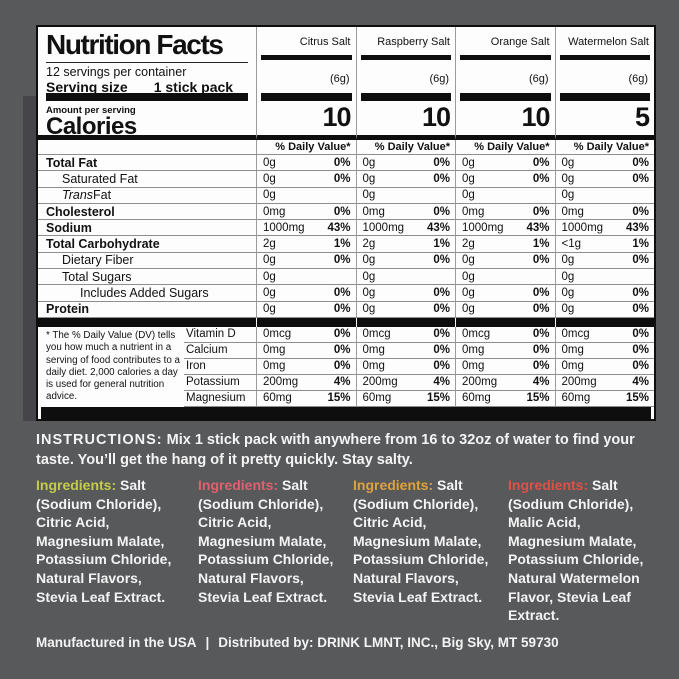  What do you see at coordinates (147, 277) in the screenshot?
I see `nutrient-label-total-sugars: Total Sugars` at bounding box center [147, 277].